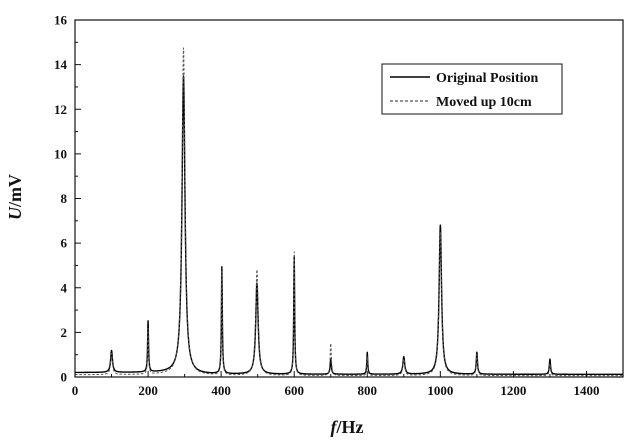 The height and width of the screenshot is (445, 643). I want to click on x-tick-label: 0, so click(75, 390).